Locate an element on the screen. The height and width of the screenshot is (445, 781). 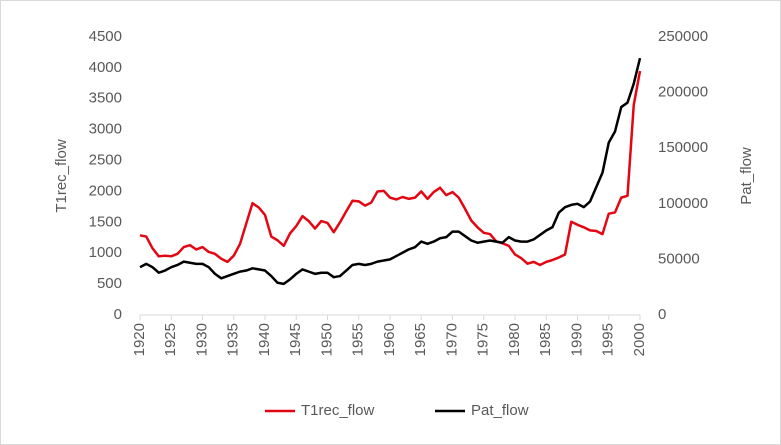
x-tick-label: 1930 is located at coordinates (201, 339).